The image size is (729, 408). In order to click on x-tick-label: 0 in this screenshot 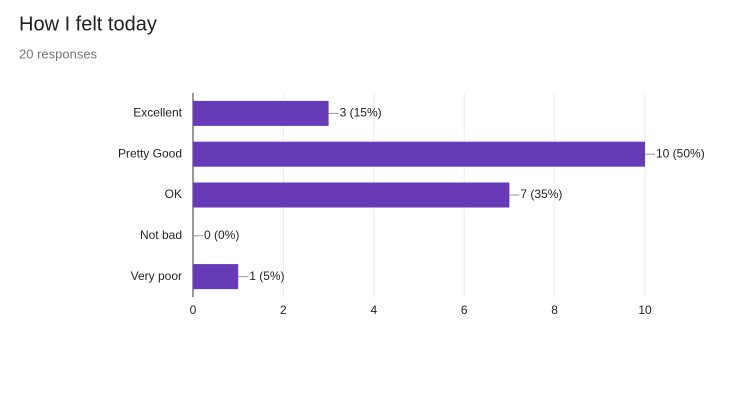, I will do `click(193, 310)`.